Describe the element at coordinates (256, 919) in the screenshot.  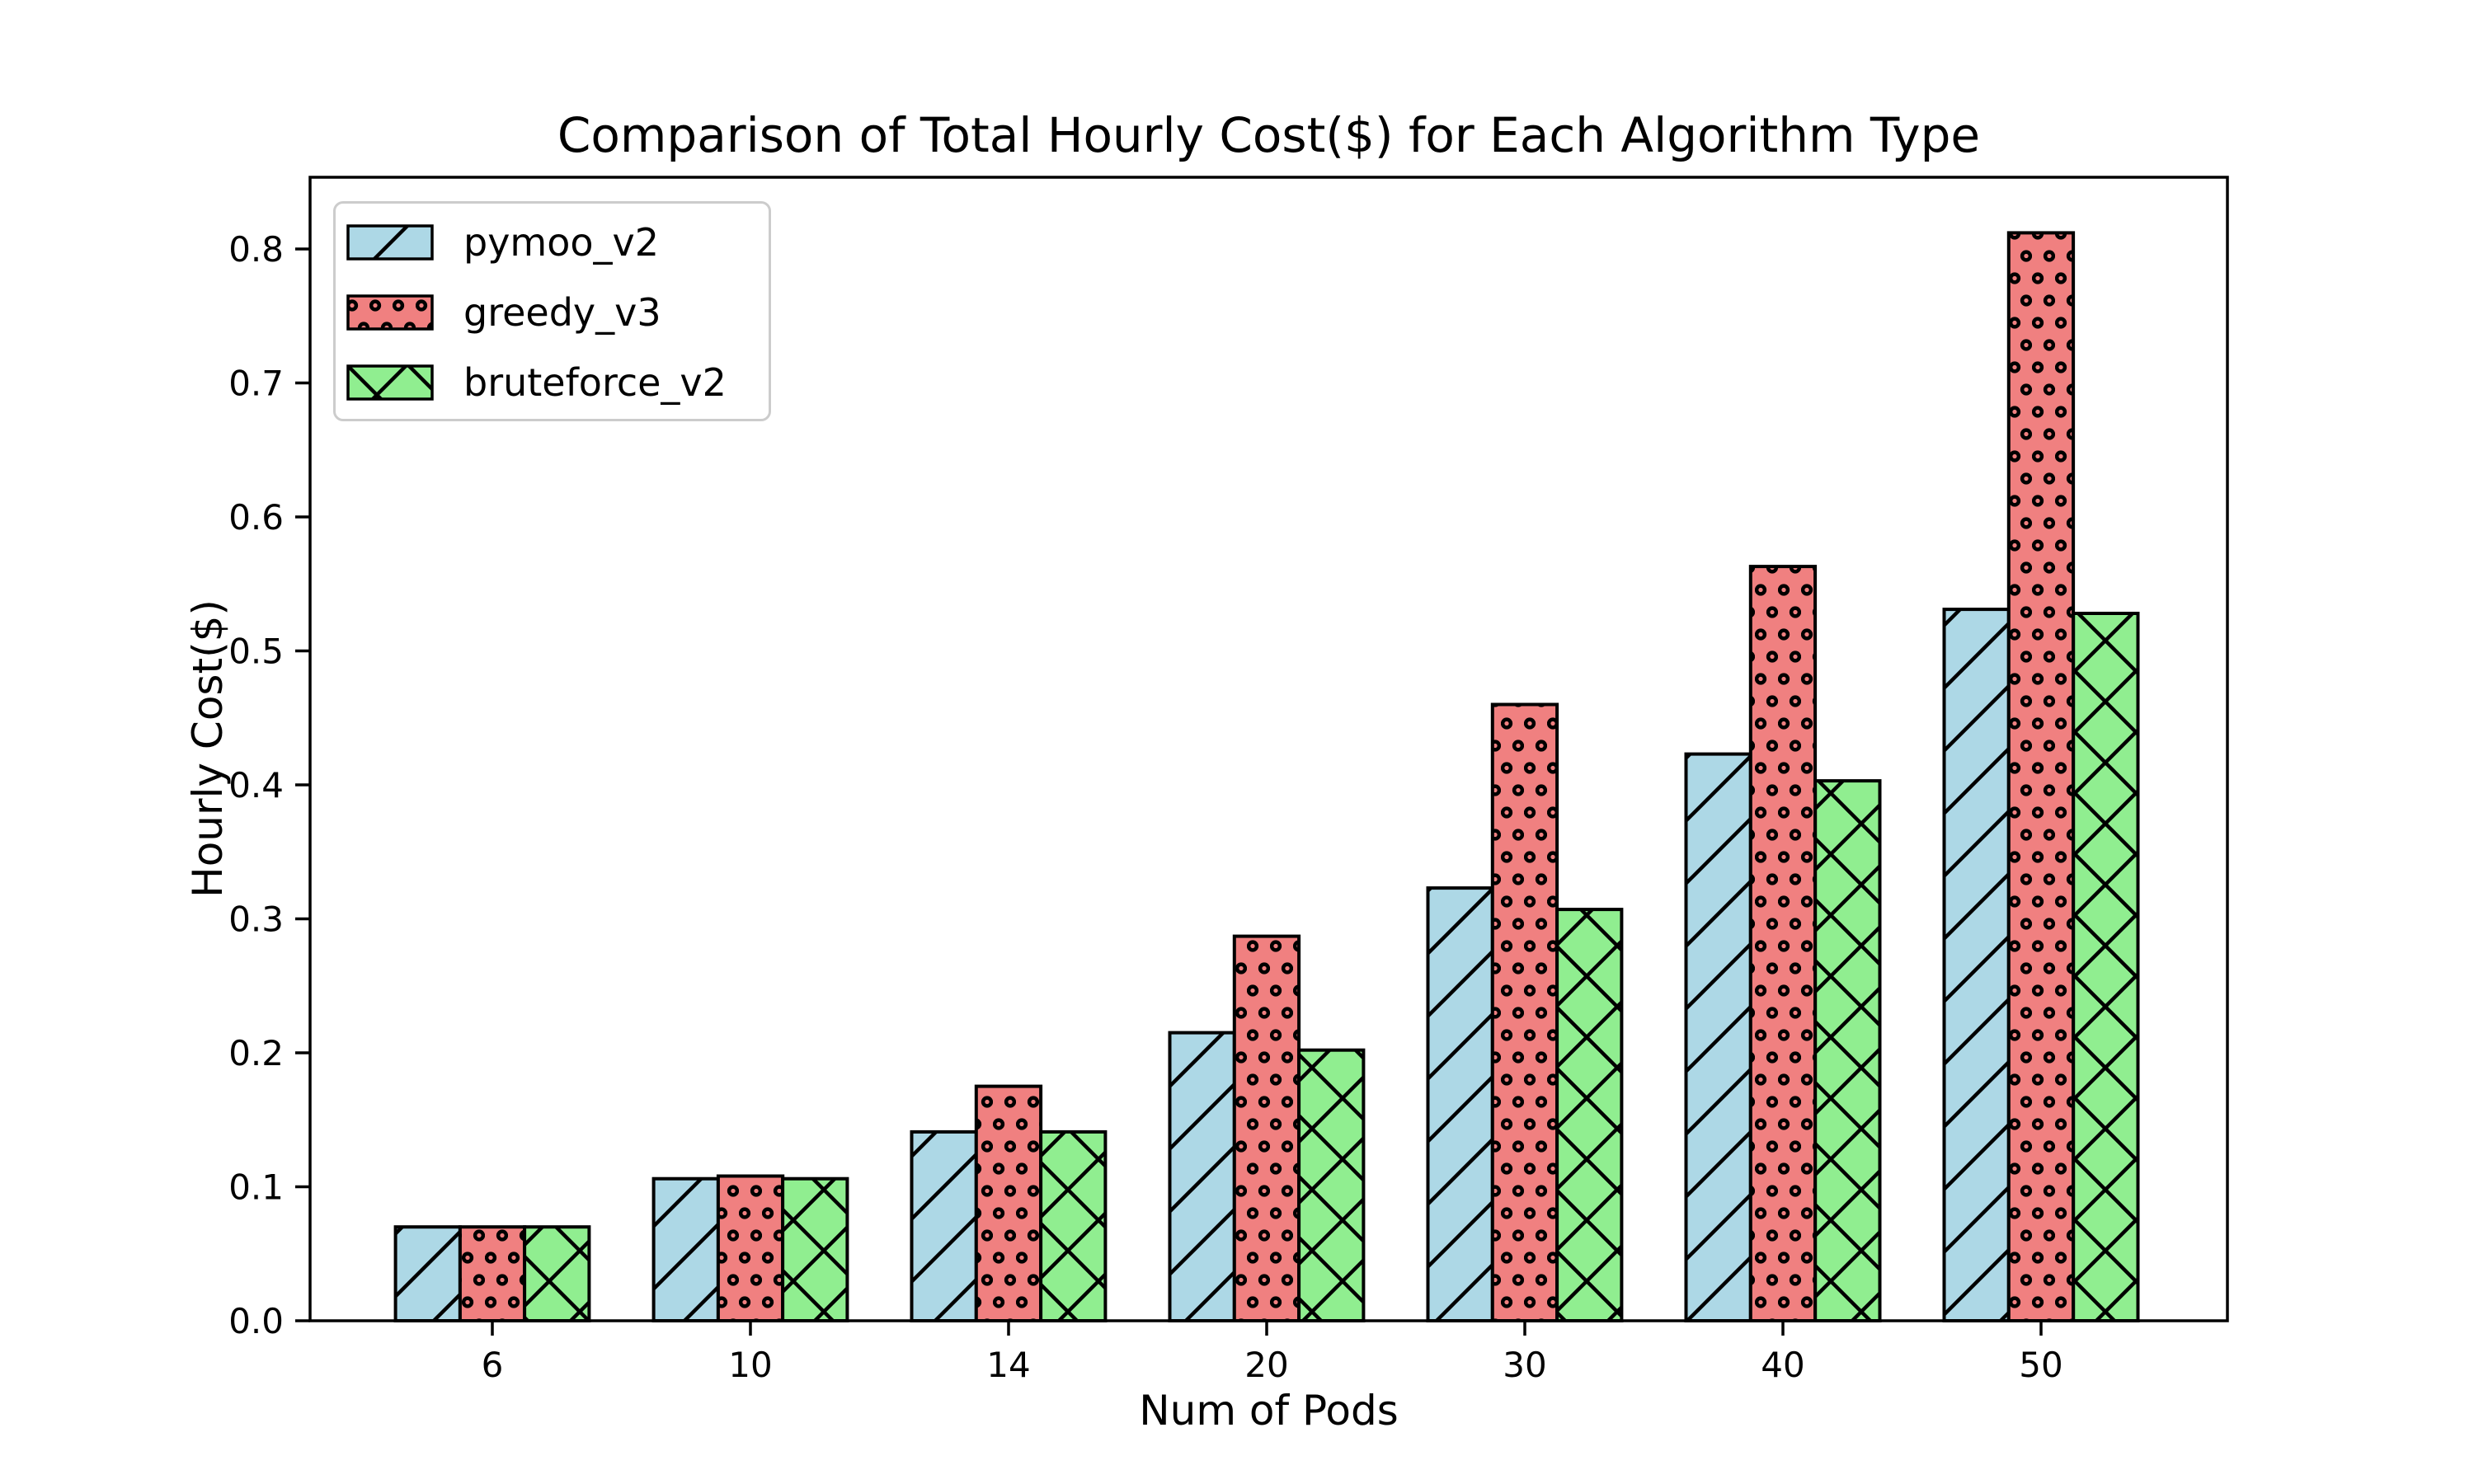
I see `y-tick-label-0.3: 0.3` at that location.